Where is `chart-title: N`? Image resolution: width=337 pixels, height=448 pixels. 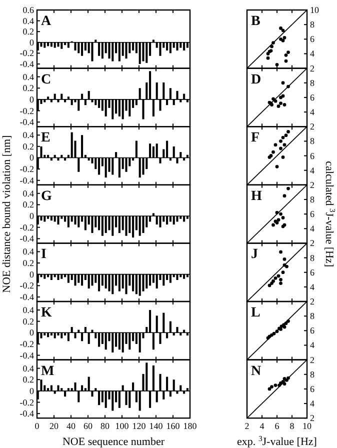 chart-title: N is located at coordinates (256, 371).